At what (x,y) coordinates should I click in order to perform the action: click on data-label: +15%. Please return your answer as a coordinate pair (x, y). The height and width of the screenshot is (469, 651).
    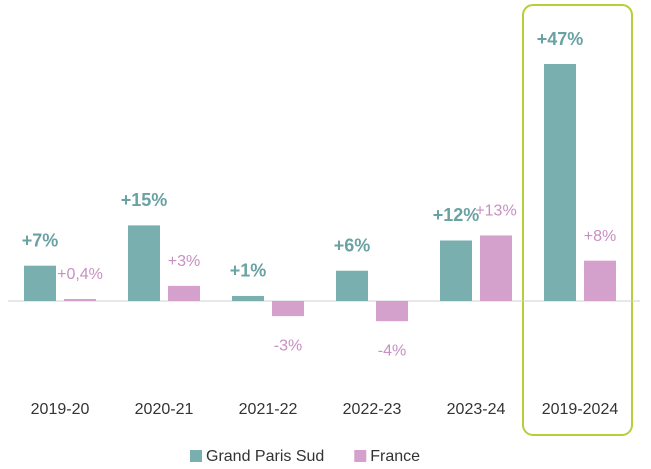
    Looking at the image, I should click on (144, 200).